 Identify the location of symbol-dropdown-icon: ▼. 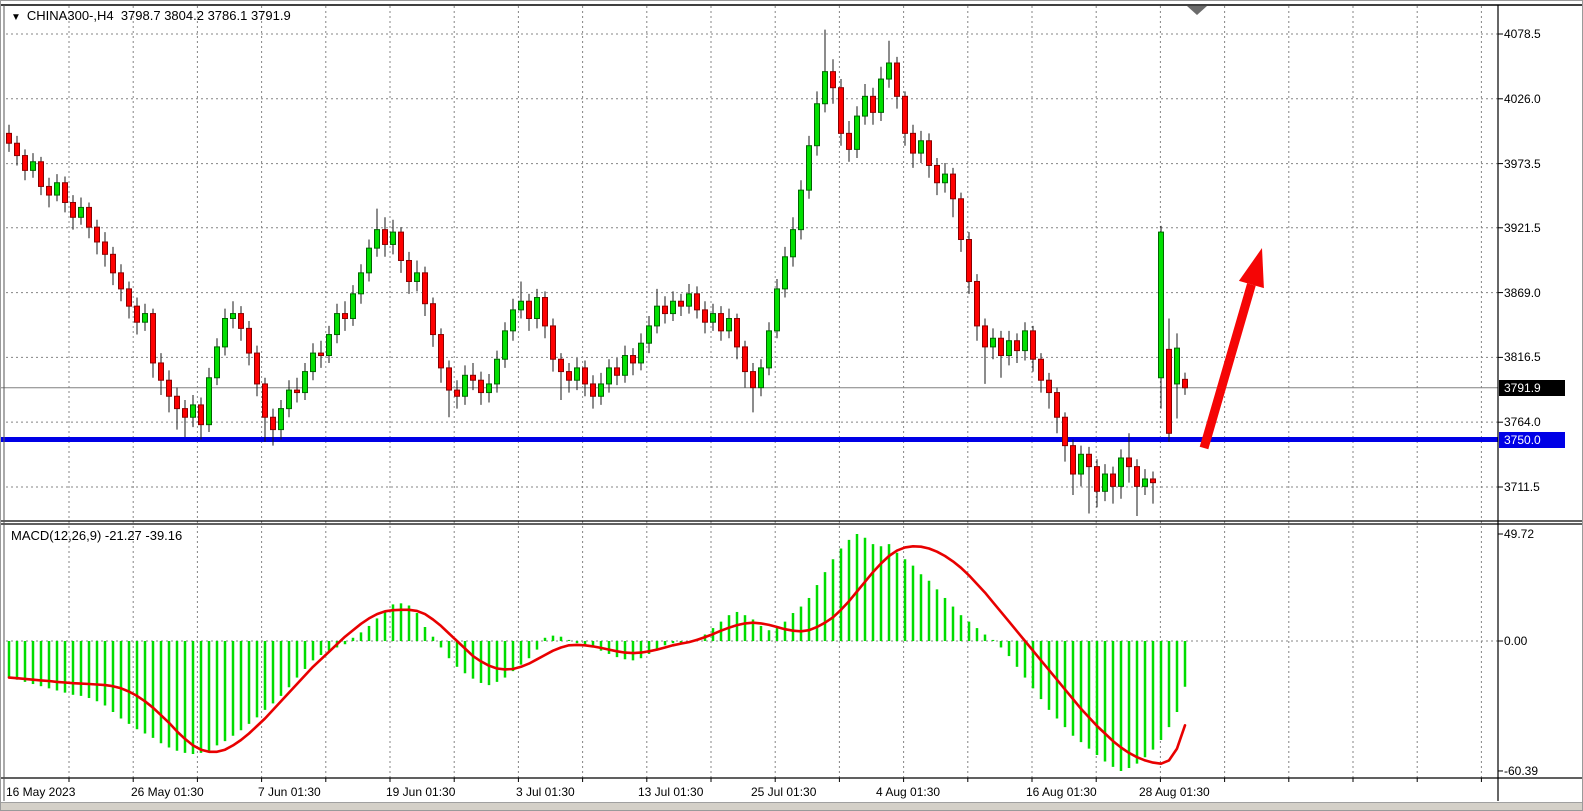
(16, 17).